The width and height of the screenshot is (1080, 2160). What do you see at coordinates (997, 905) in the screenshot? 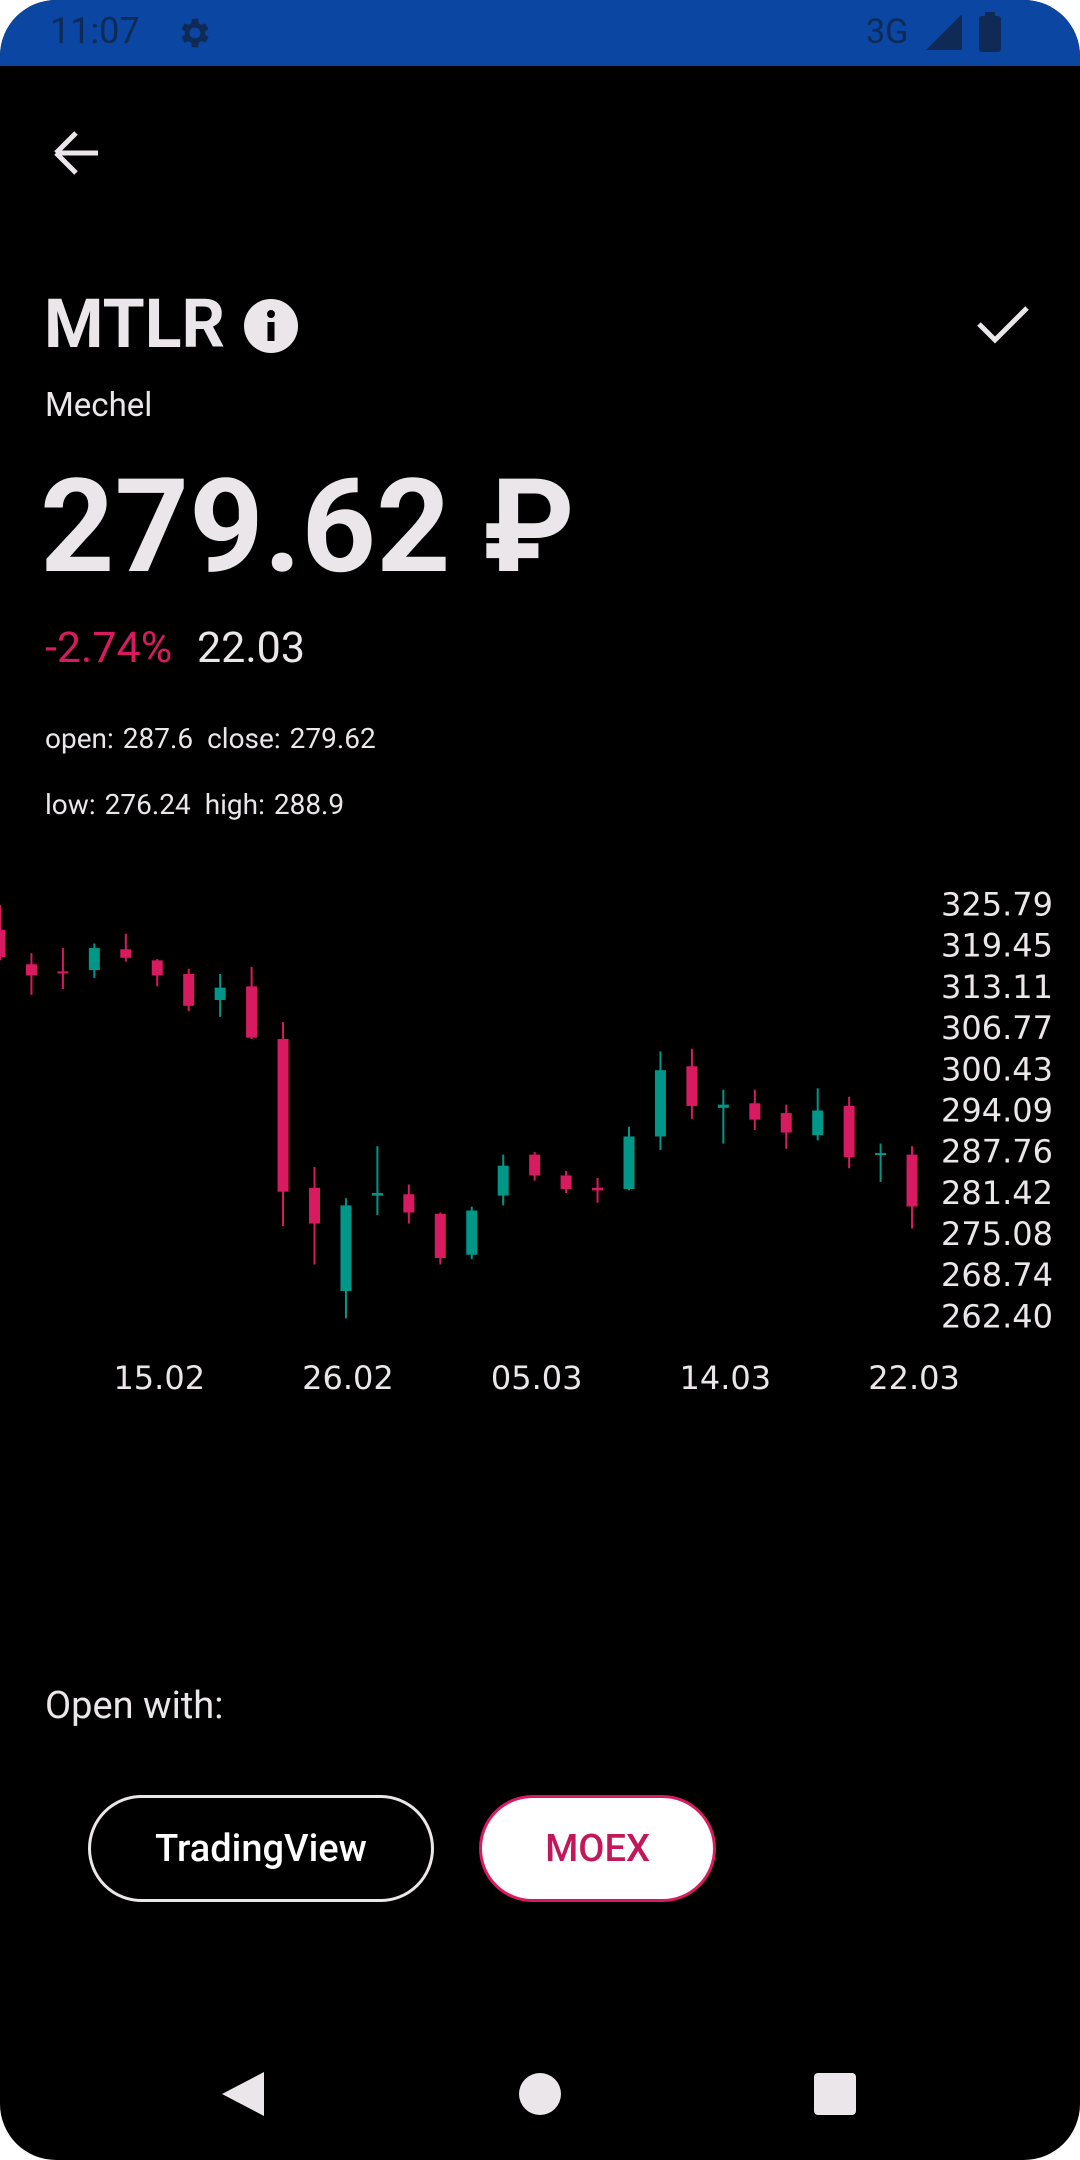
I see `y-tick-label: 325.79` at bounding box center [997, 905].